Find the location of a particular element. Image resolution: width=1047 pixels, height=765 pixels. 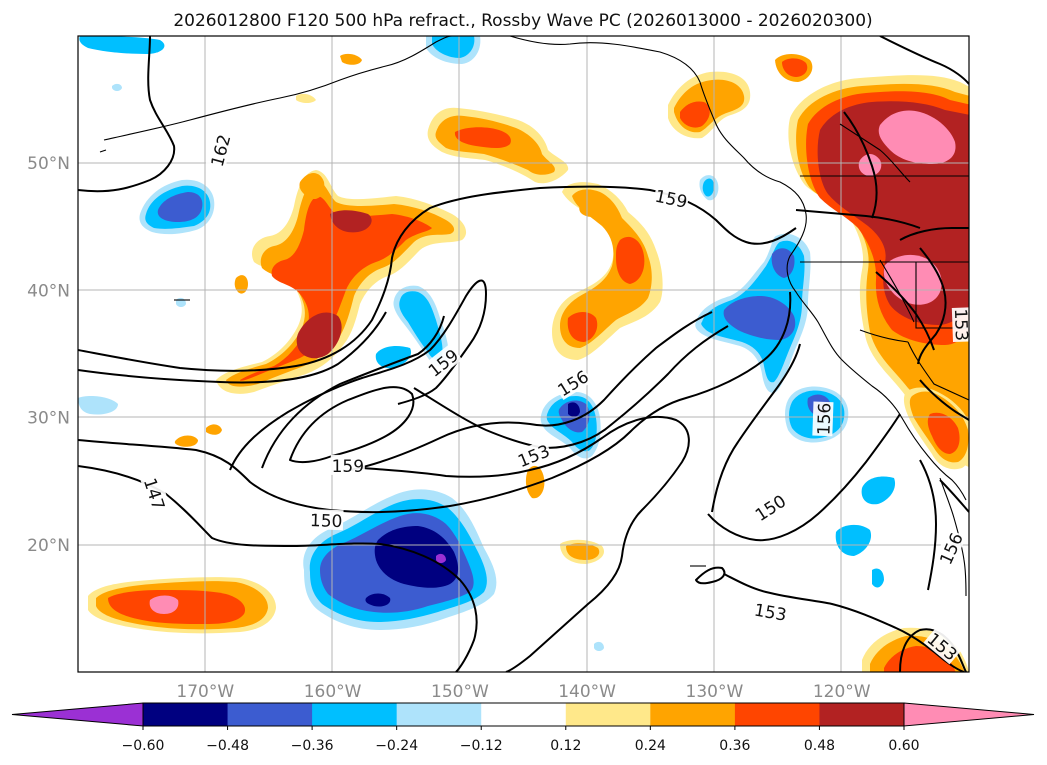

colorbar-extend-low is located at coordinates (77, 714).